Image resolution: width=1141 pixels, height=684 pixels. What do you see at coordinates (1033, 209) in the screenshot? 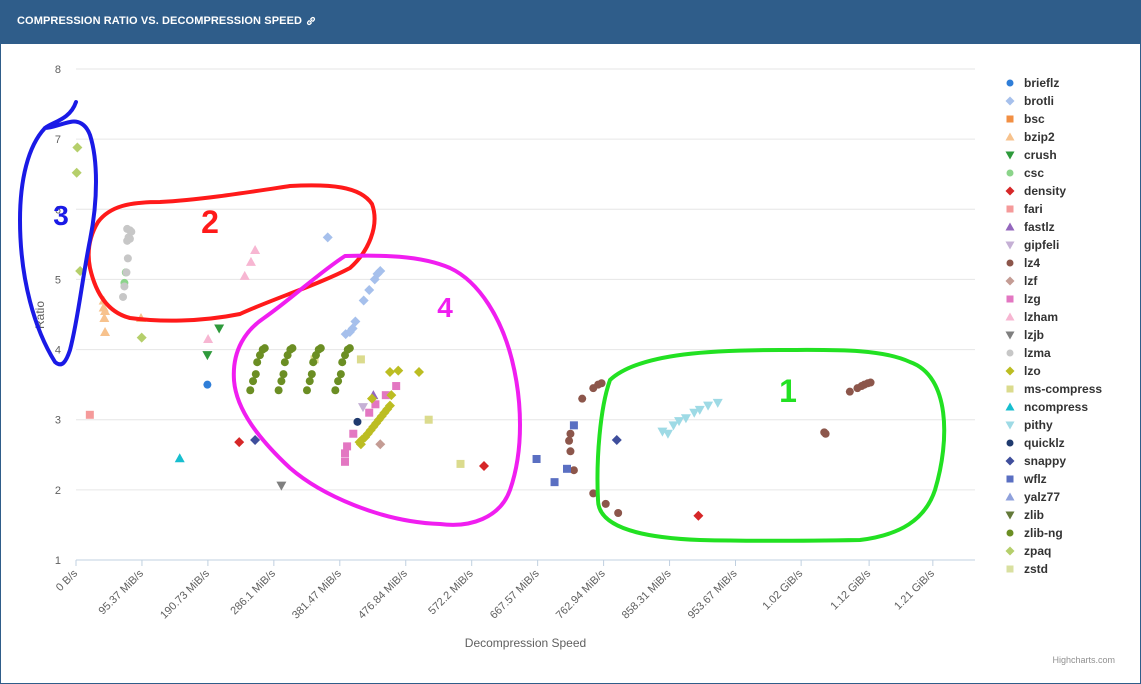
I see `legend-item-fari: fari` at bounding box center [1033, 209].